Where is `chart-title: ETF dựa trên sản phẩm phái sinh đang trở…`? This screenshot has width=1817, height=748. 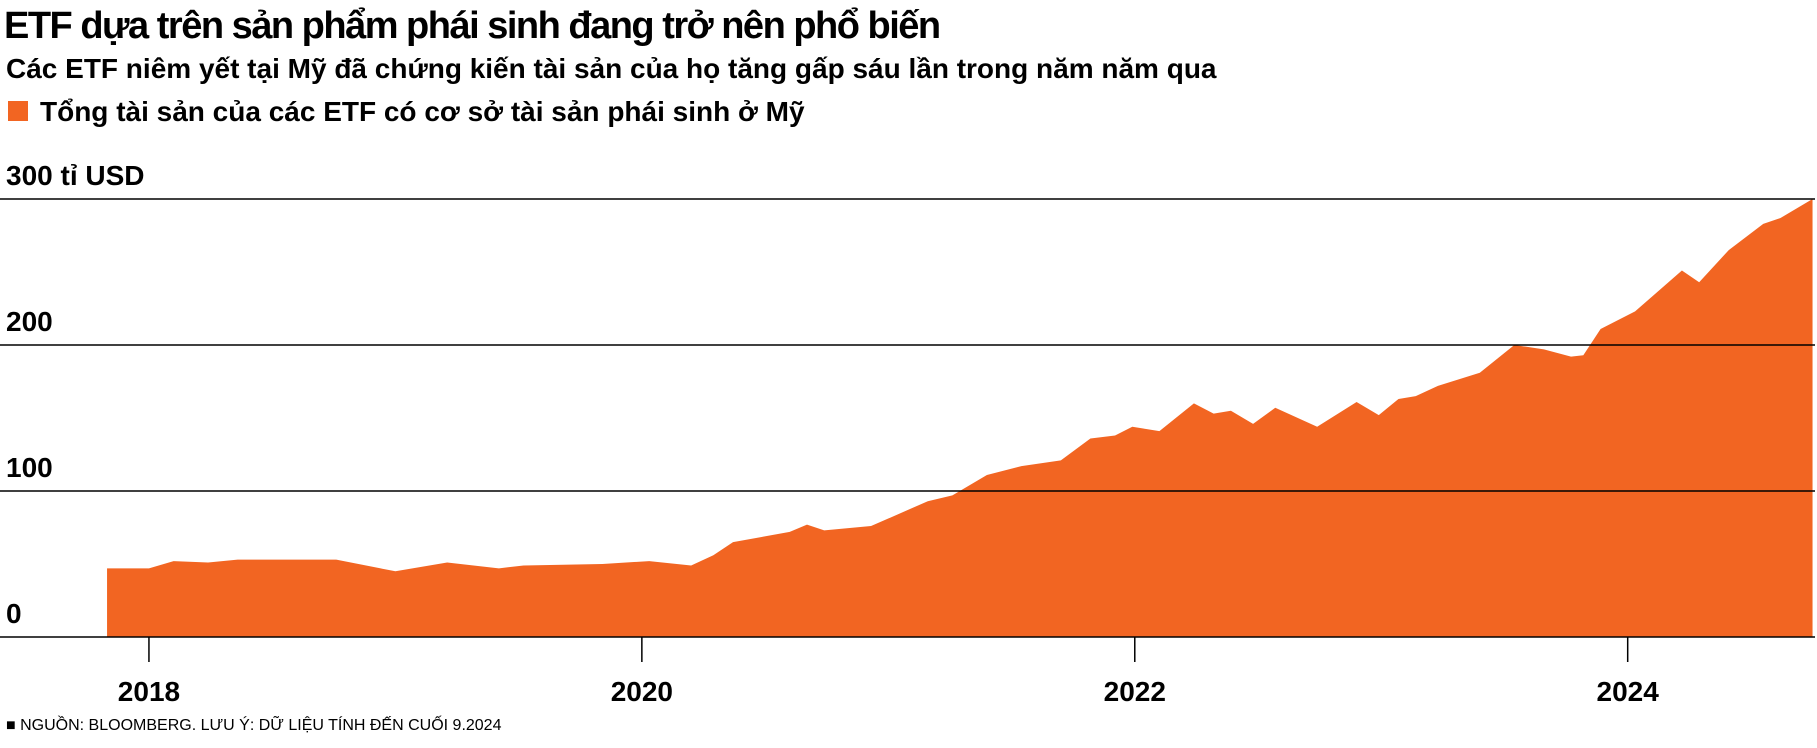
chart-title: ETF dựa trên sản phẩm phái sinh đang trở… is located at coordinates (472, 26).